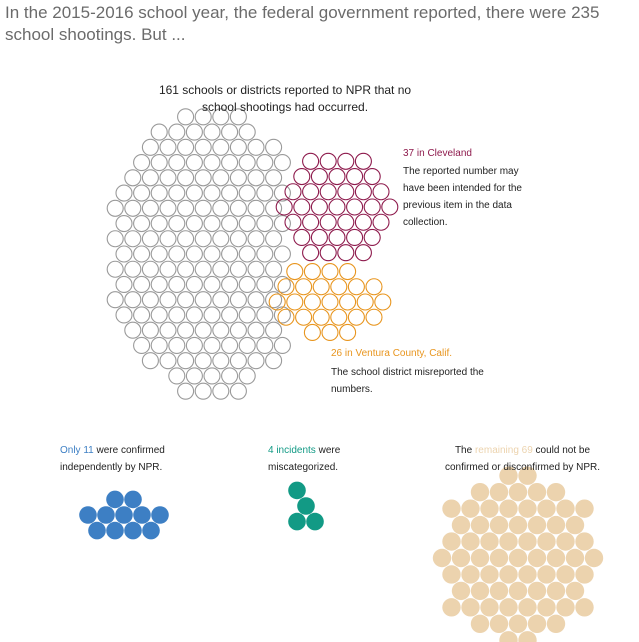 The height and width of the screenshot is (642, 639). I want to click on text: were confirmed independently by NPR., so click(112, 459).